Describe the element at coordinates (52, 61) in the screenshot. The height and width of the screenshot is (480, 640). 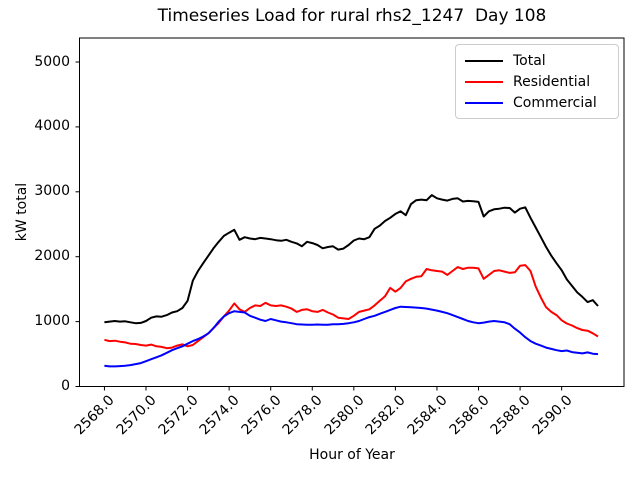
I see `ytick-label: 5000` at that location.